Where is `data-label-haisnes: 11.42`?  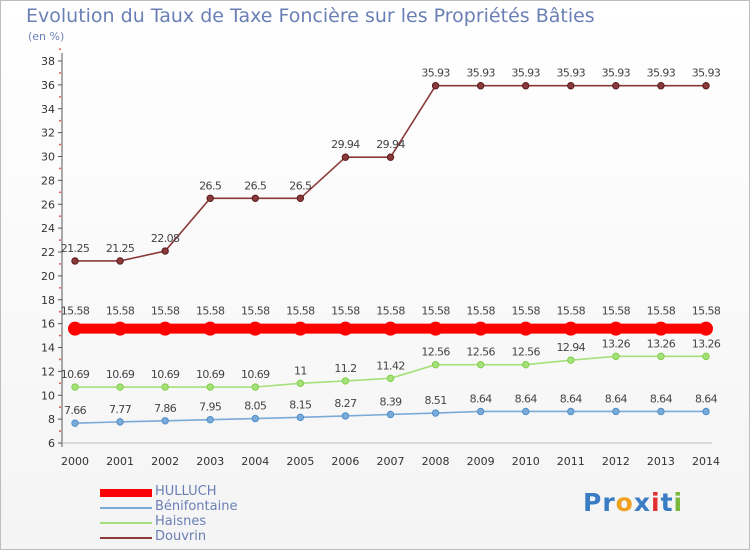 data-label-haisnes: 11.42 is located at coordinates (390, 365).